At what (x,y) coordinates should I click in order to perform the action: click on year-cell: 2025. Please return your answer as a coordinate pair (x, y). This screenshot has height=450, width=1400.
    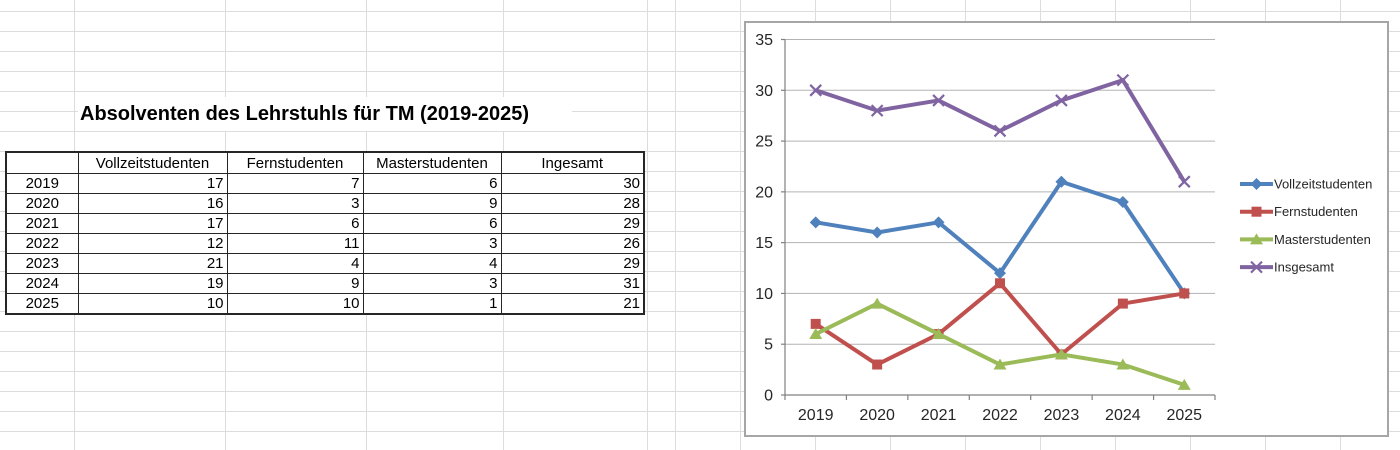
    Looking at the image, I should click on (42, 304).